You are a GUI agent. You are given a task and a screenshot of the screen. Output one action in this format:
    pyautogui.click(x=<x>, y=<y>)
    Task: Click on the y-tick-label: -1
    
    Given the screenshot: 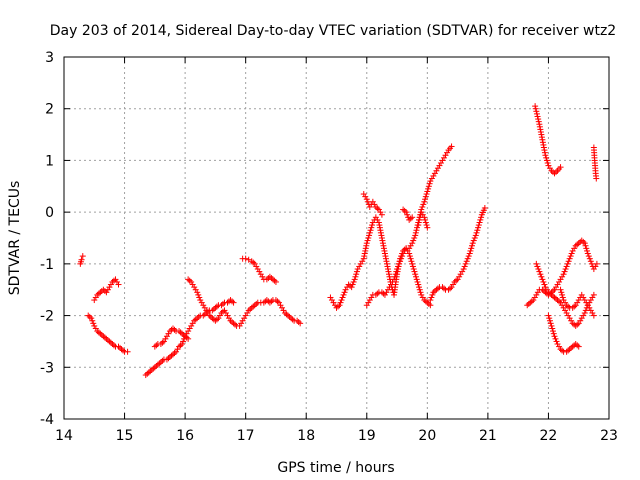 What is the action you would take?
    pyautogui.click(x=47, y=265)
    